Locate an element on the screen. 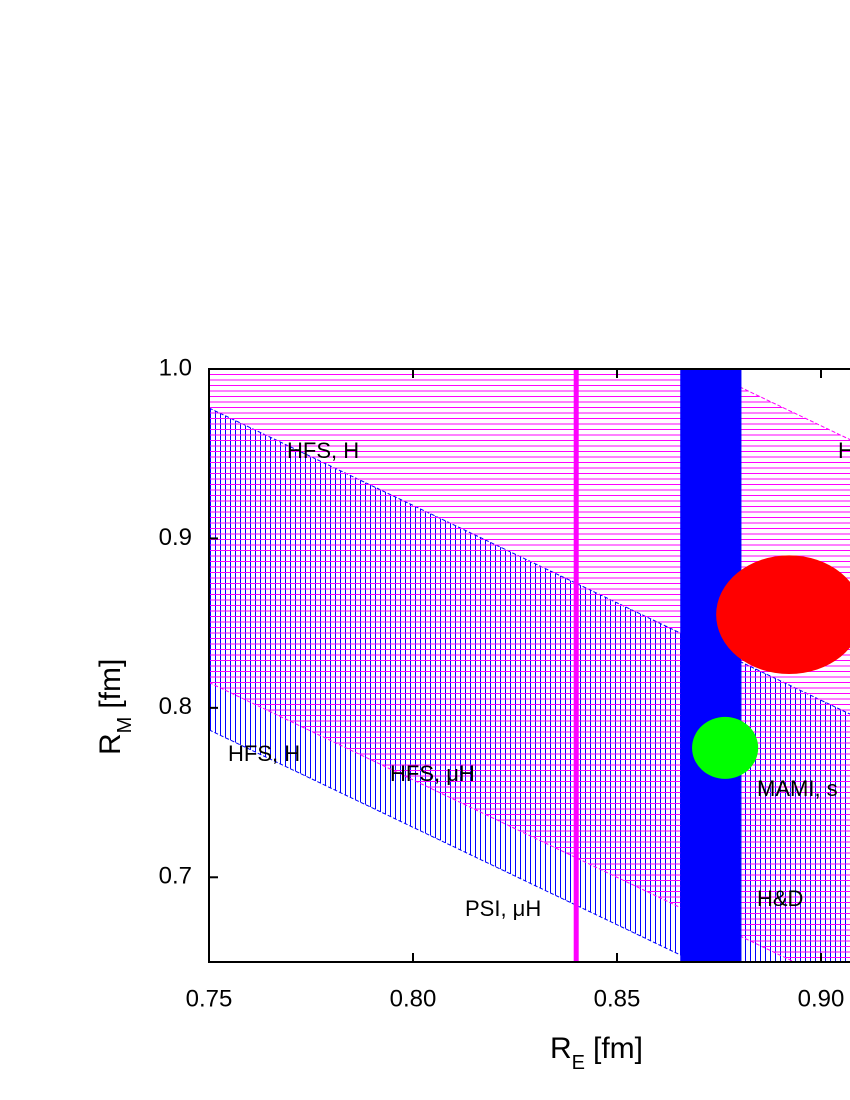 This screenshot has height=1100, width=850. y-label-unit: [fm] is located at coordinates (110, 684).